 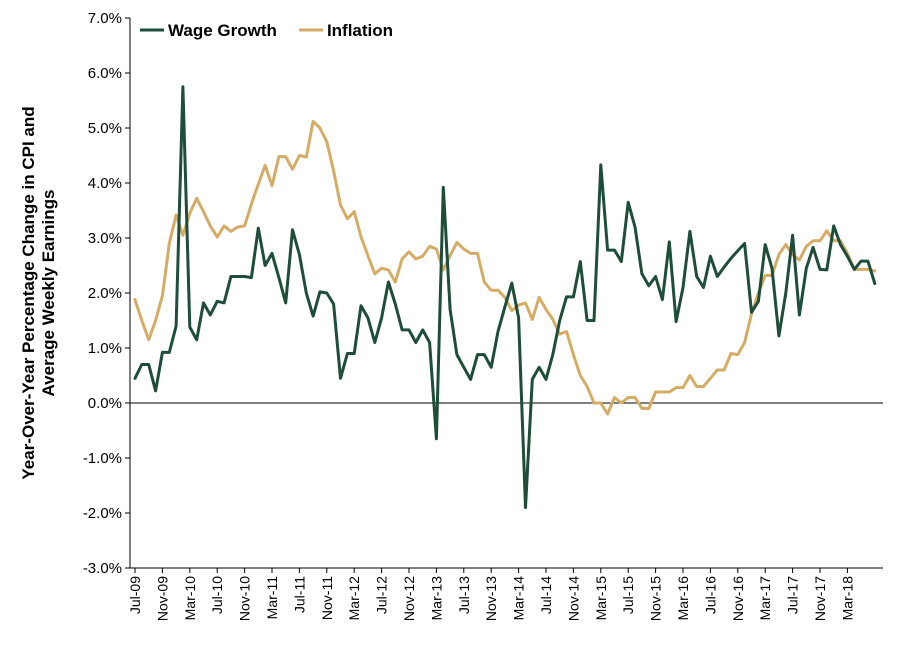 What do you see at coordinates (102, 568) in the screenshot?
I see `y-tick-label: -3.0%` at bounding box center [102, 568].